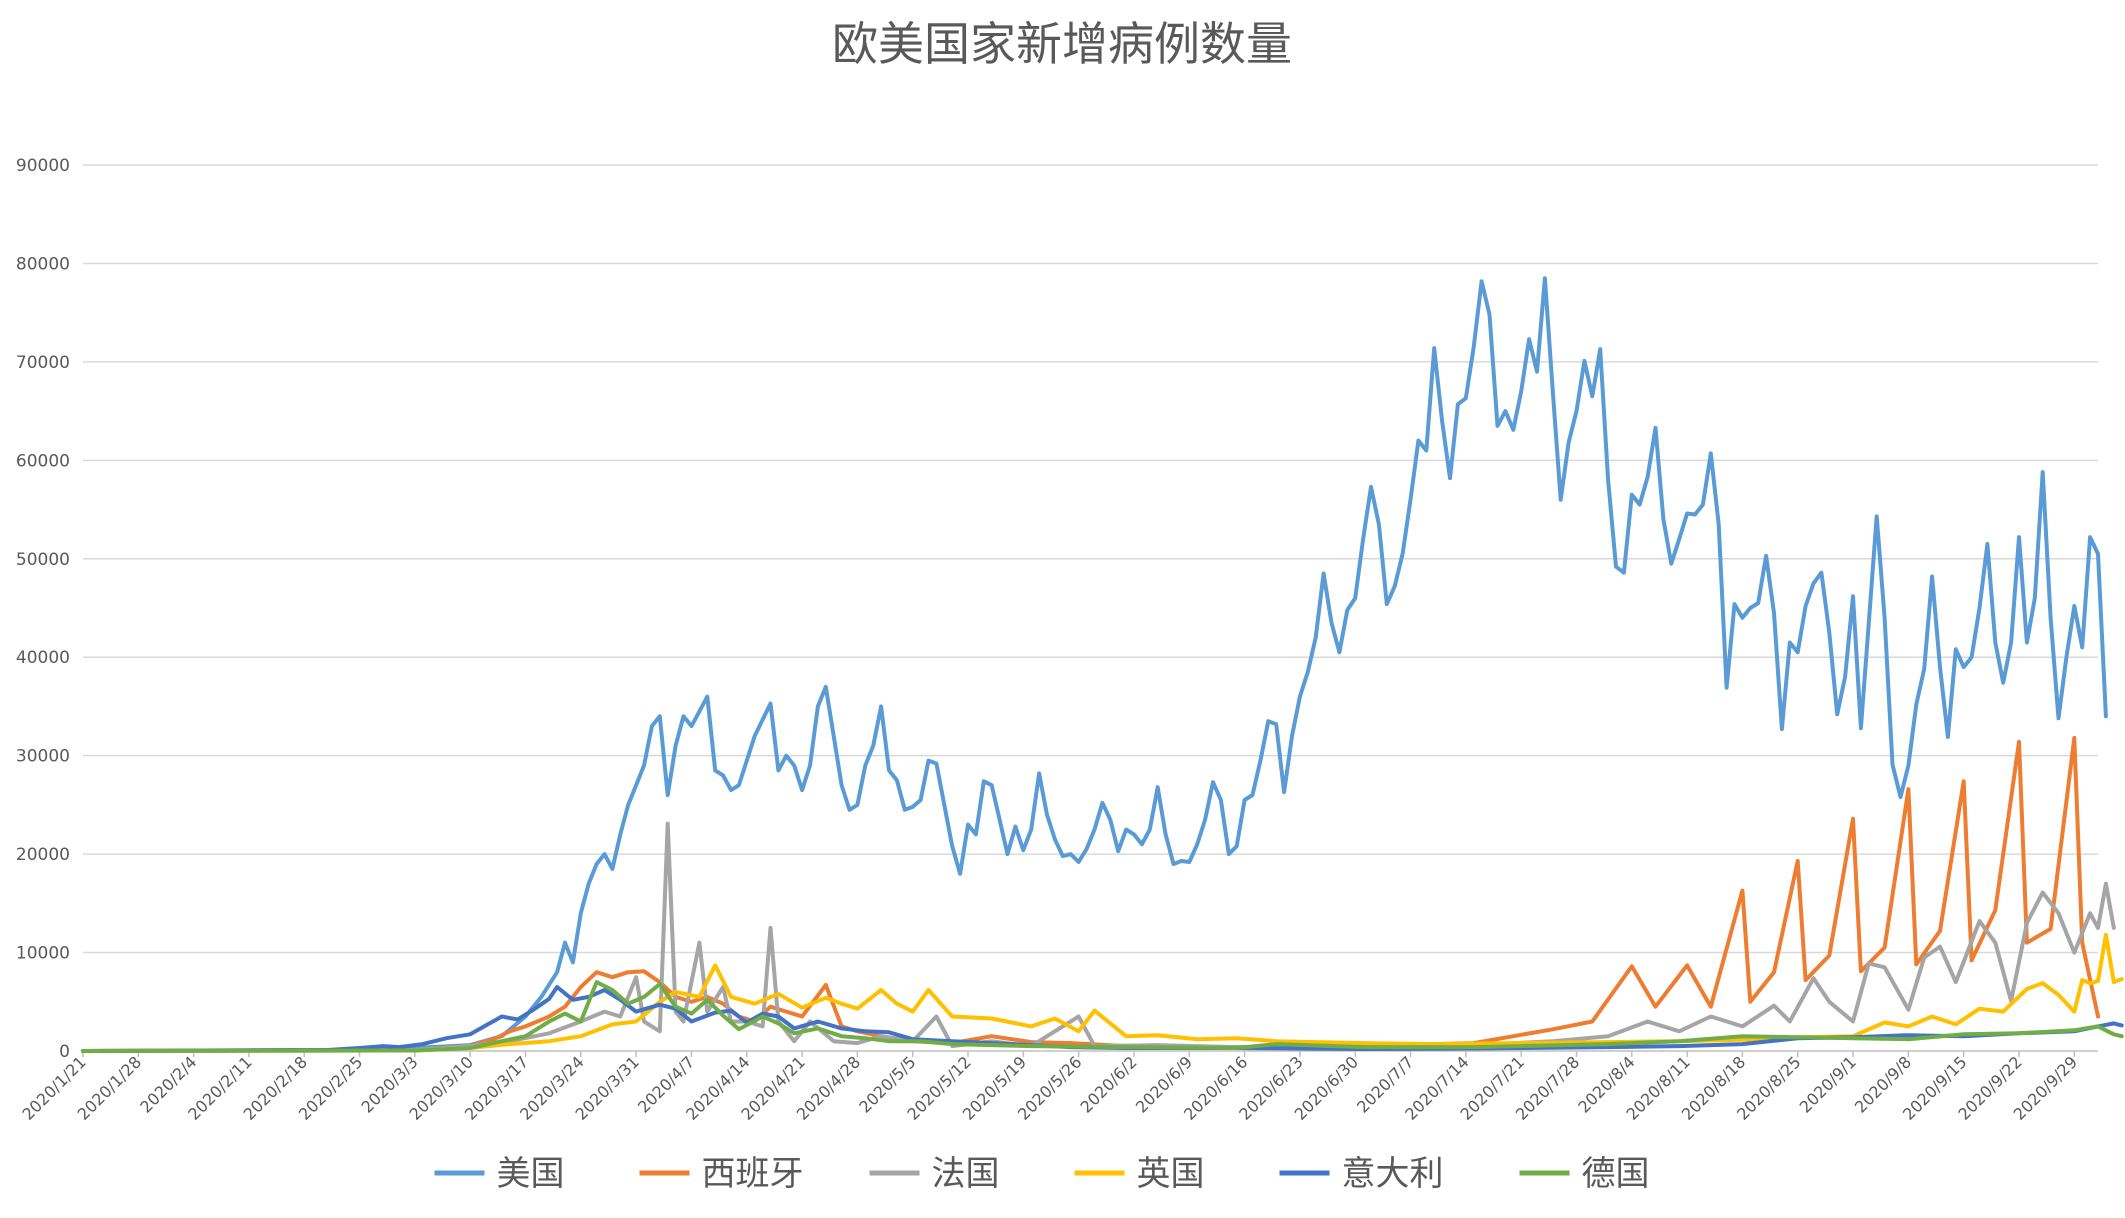 The image size is (2125, 1218). Describe the element at coordinates (43, 264) in the screenshot. I see `y-tick-label: 80000` at that location.